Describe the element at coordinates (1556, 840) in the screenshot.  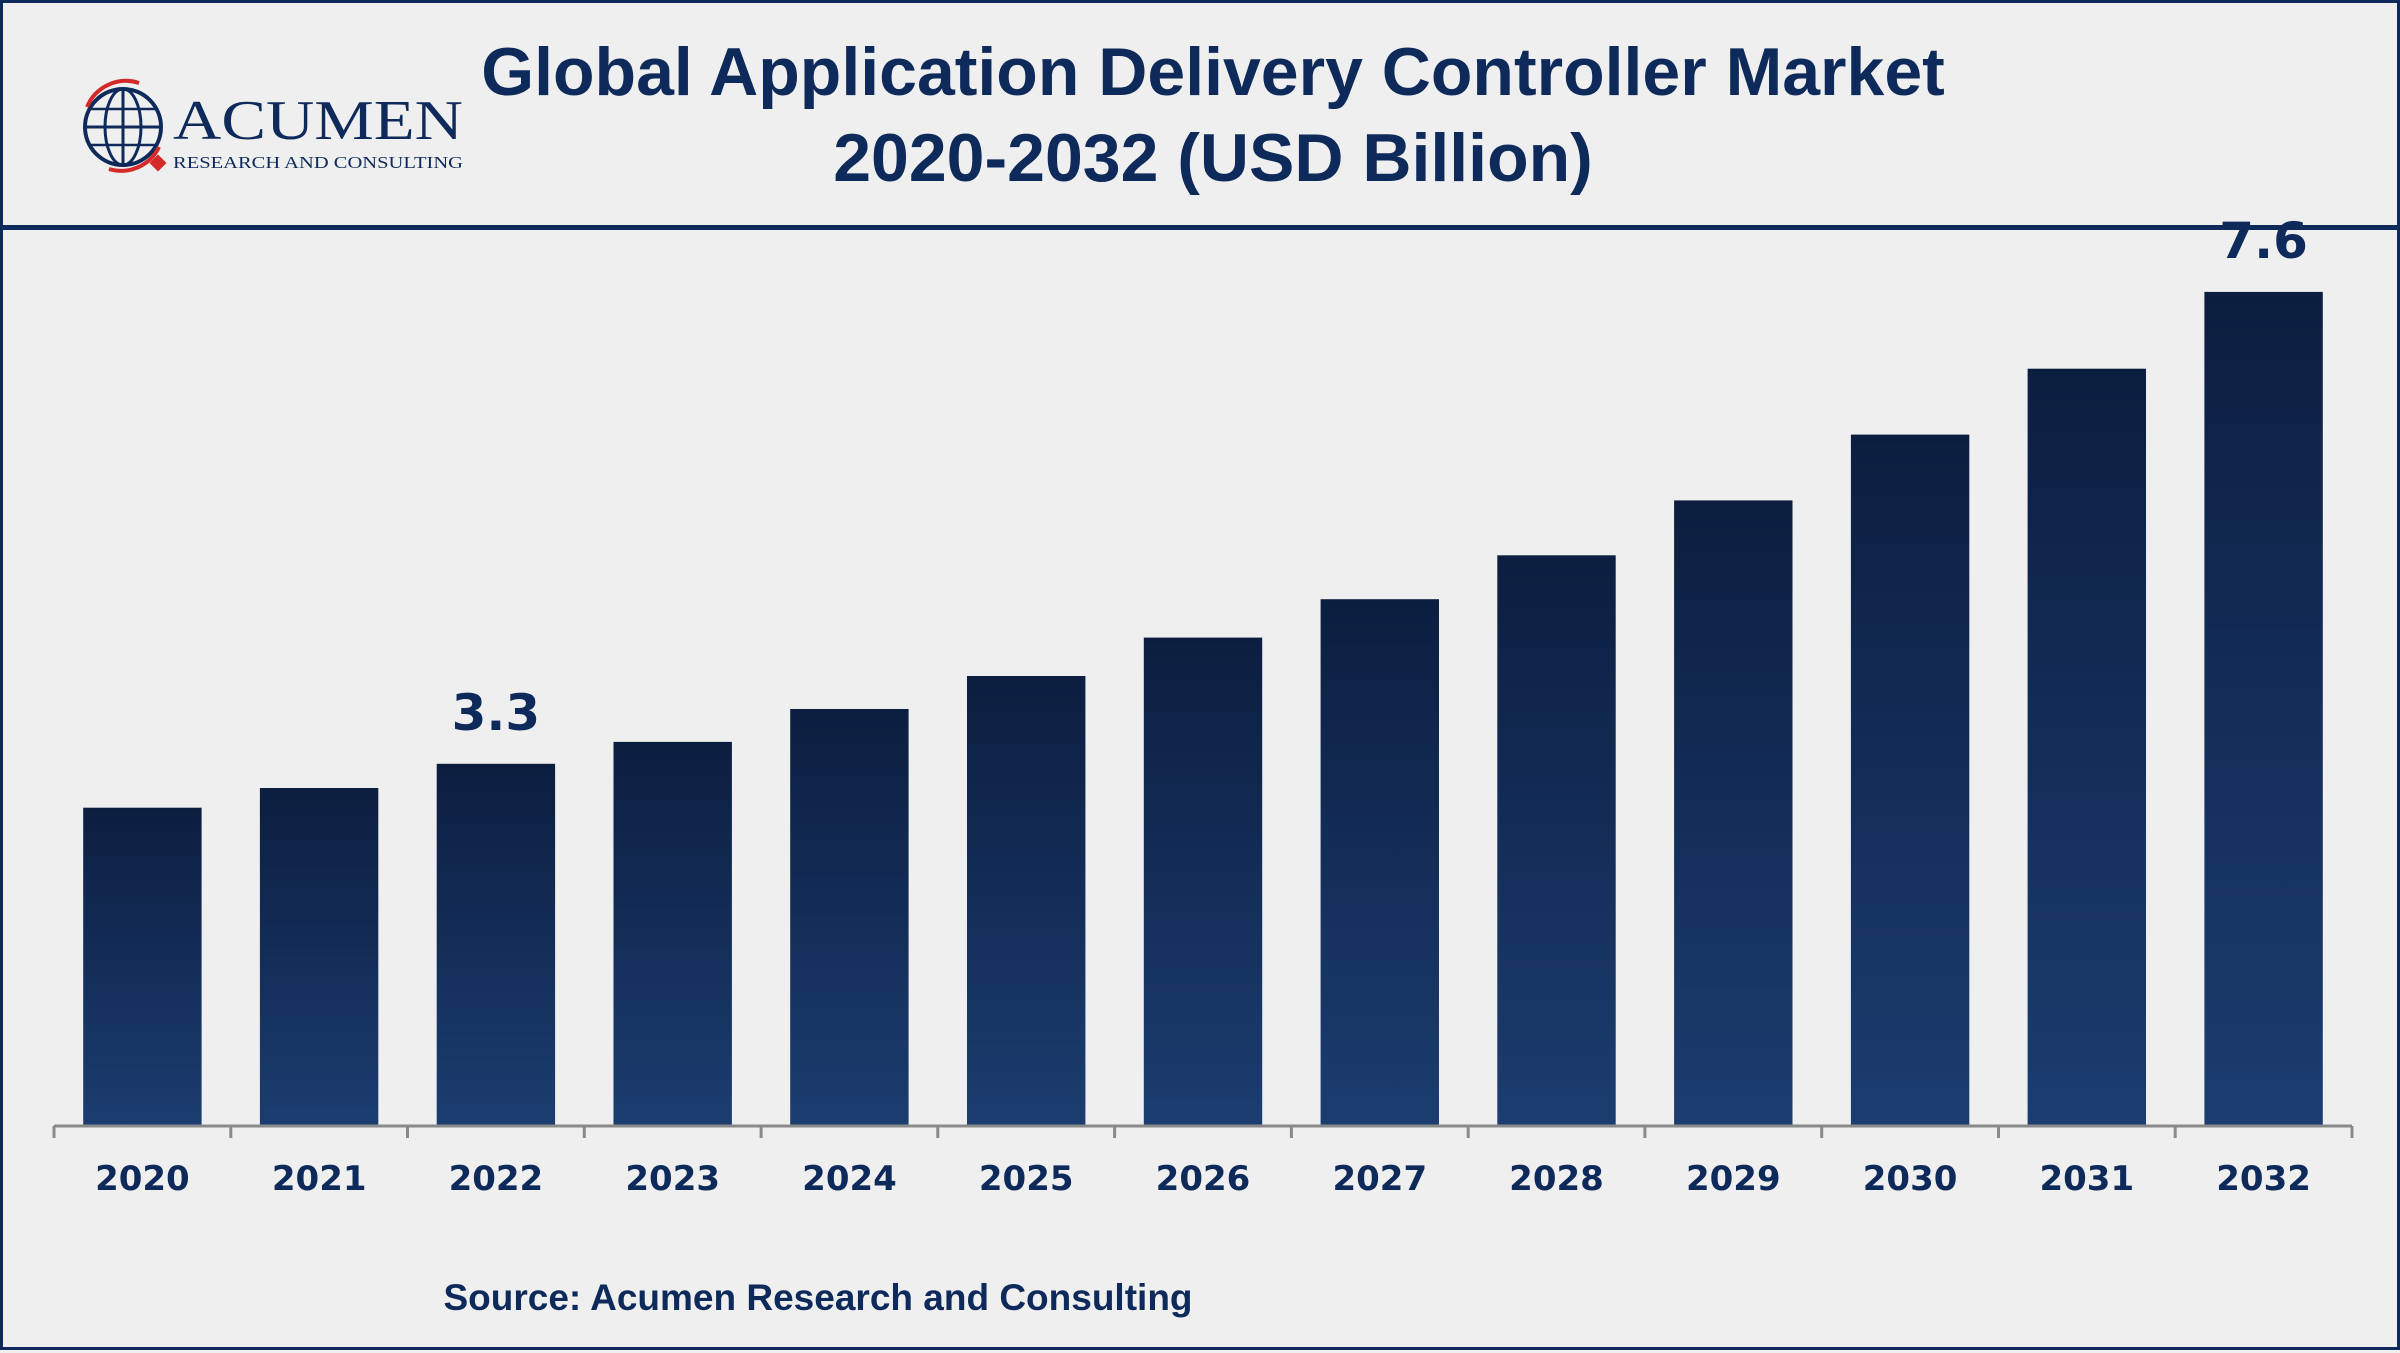
I see `bar-2028` at that location.